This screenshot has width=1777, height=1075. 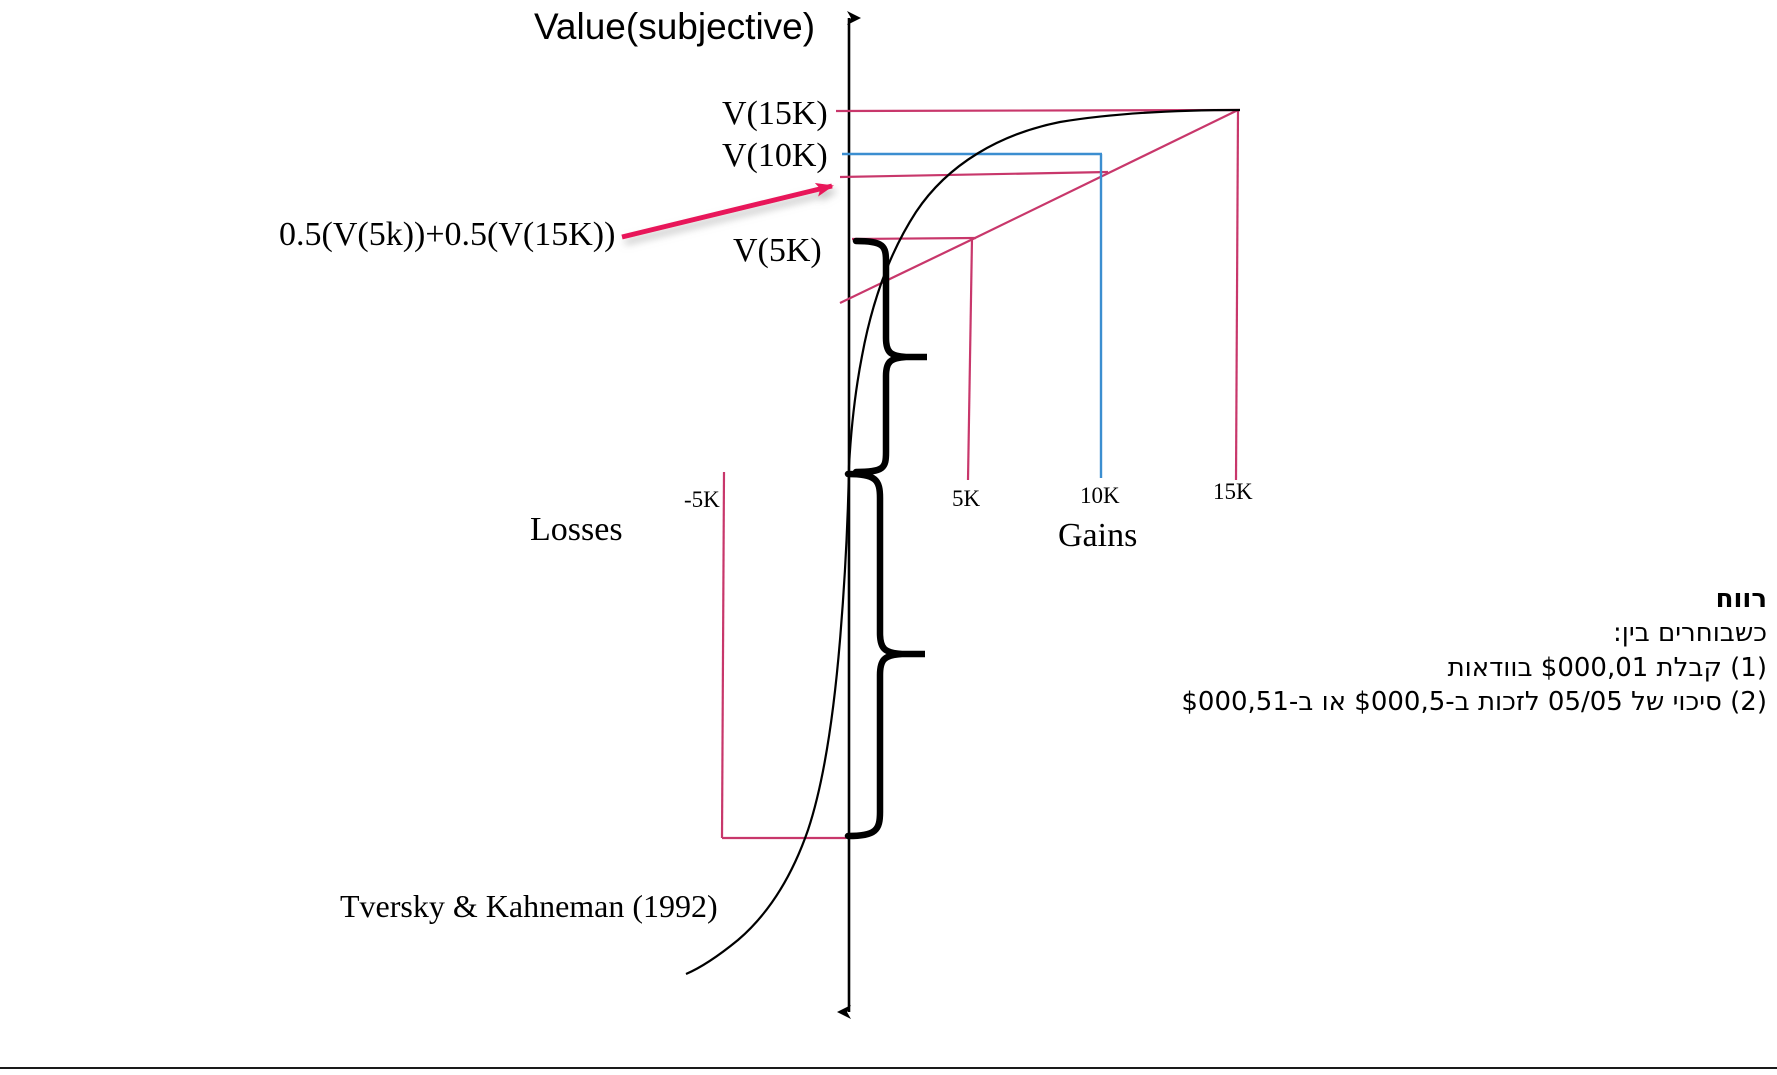 I want to click on hebrew-note-line-1: כשבוחרים בין:, so click(x=1690, y=633).